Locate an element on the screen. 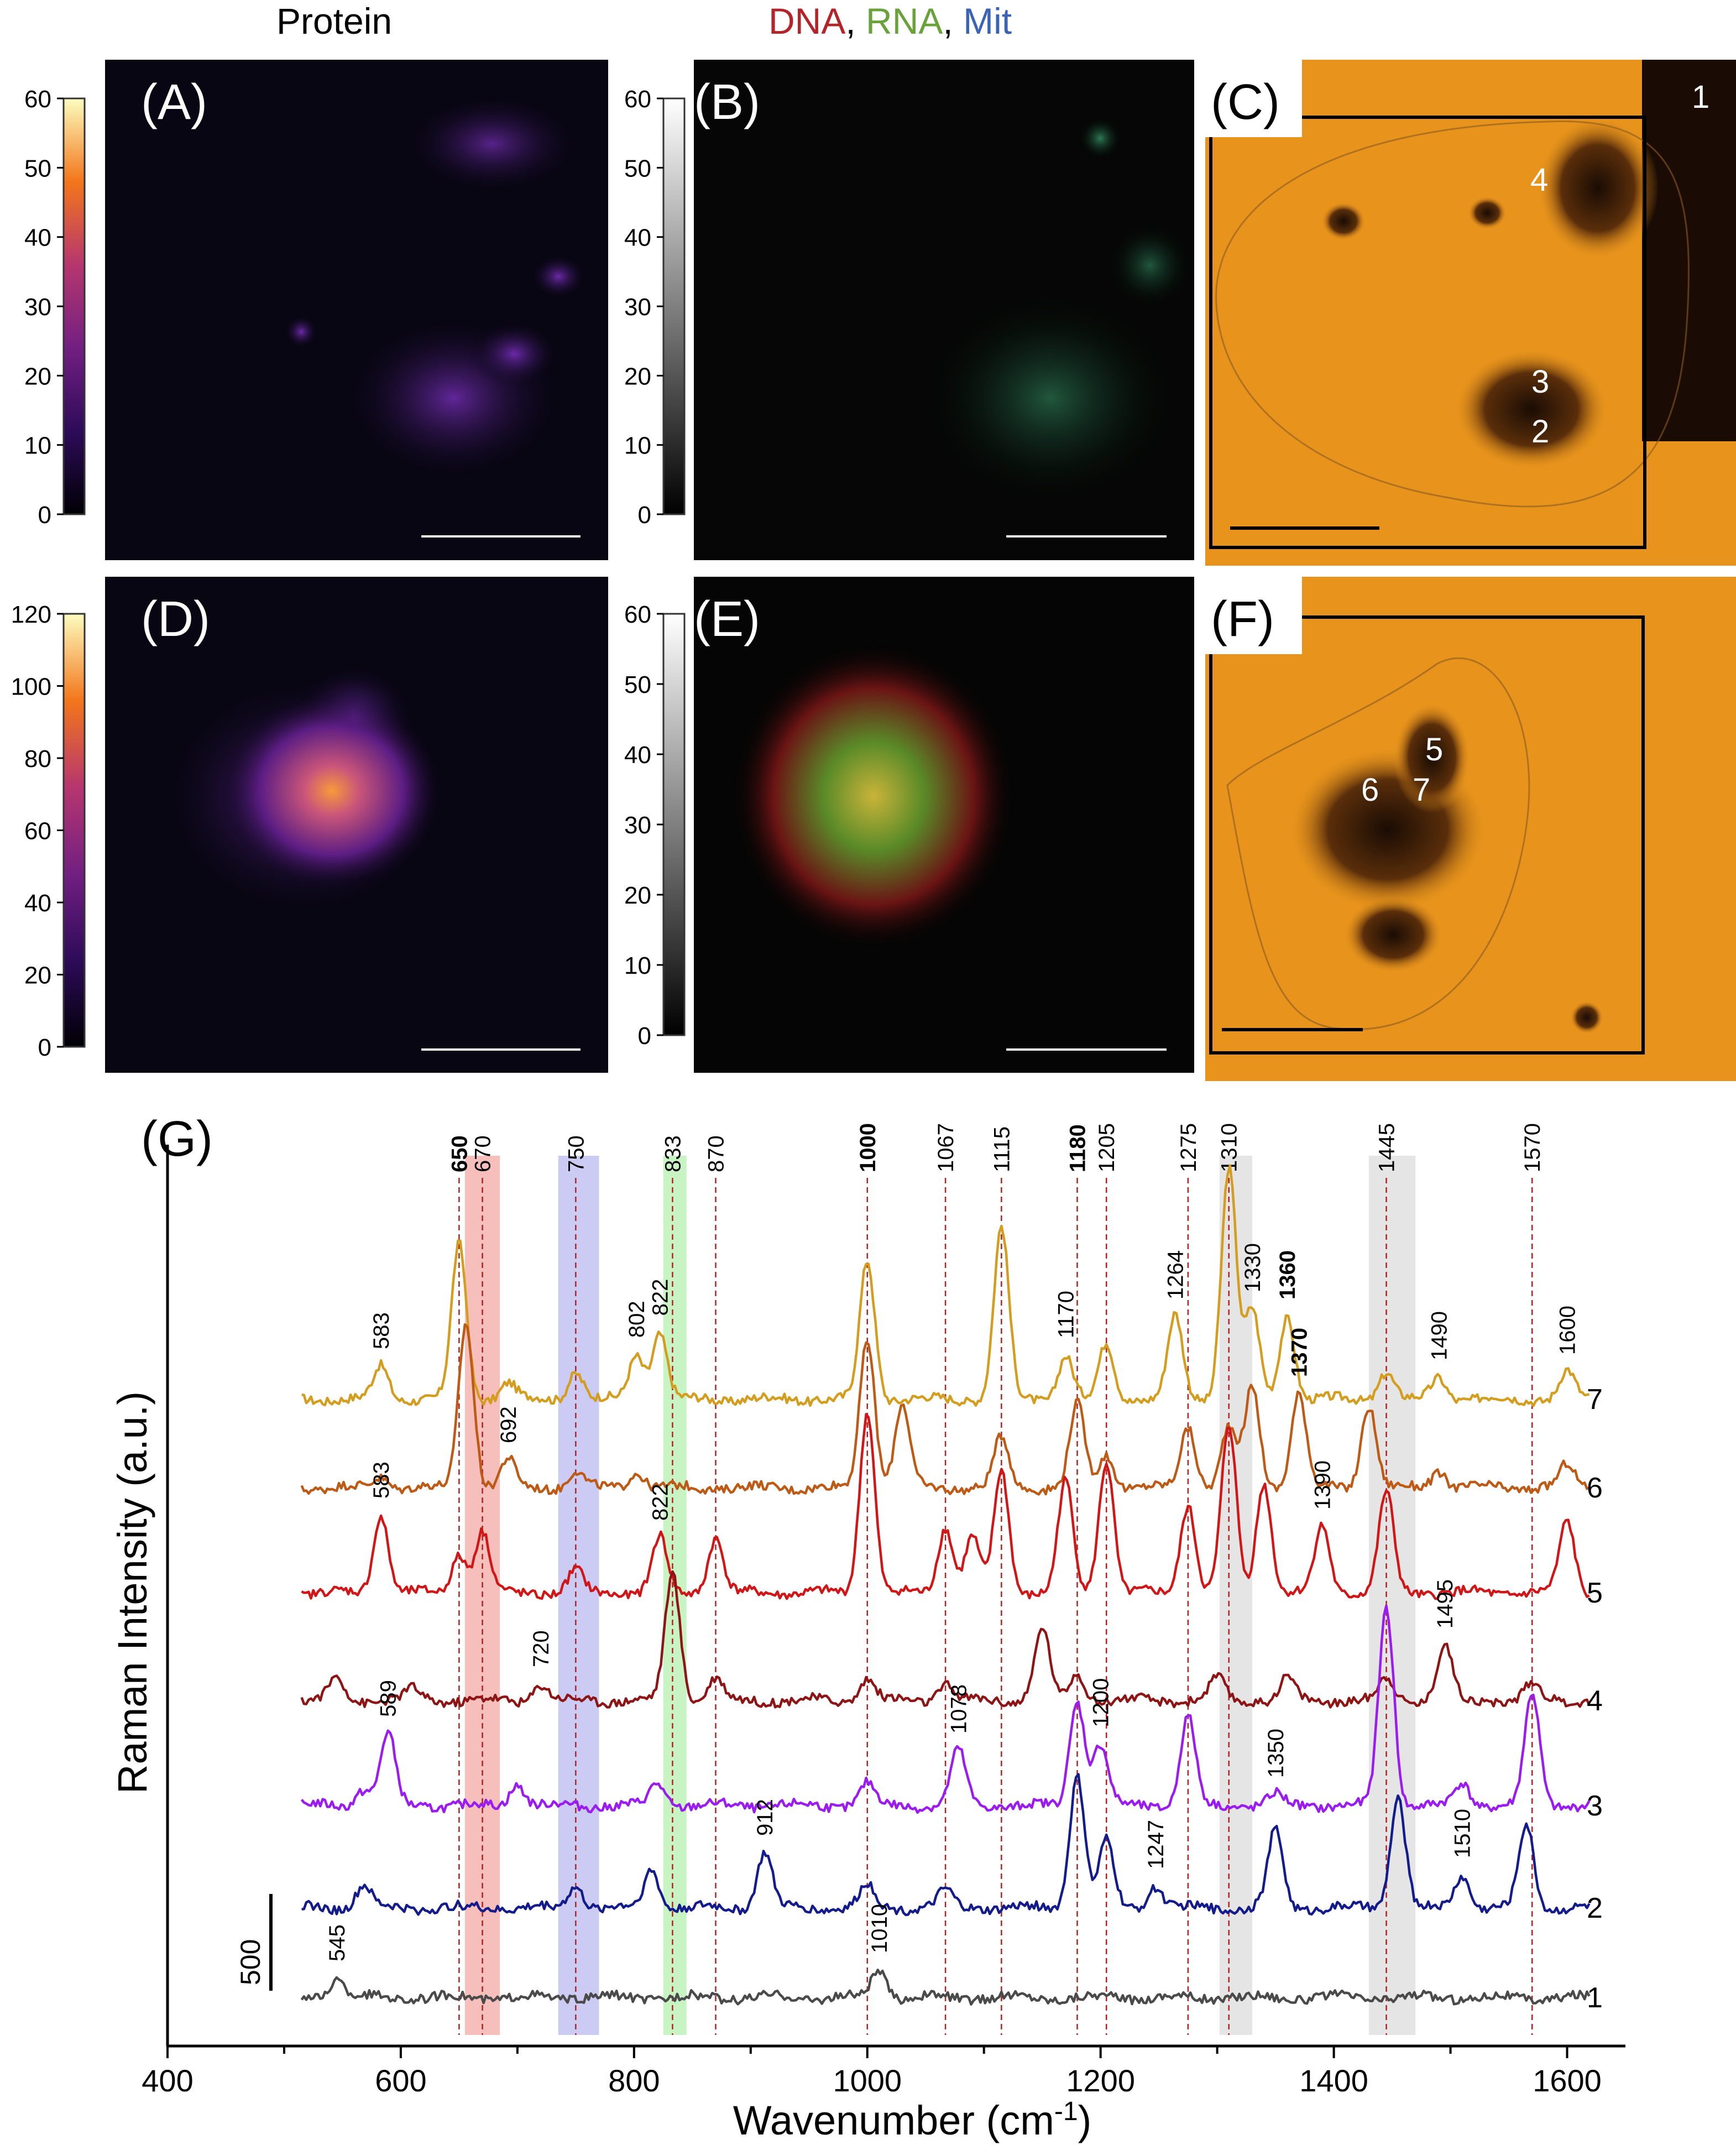 The width and height of the screenshot is (1736, 2145). peak-annotation: 589 is located at coordinates (389, 1698).